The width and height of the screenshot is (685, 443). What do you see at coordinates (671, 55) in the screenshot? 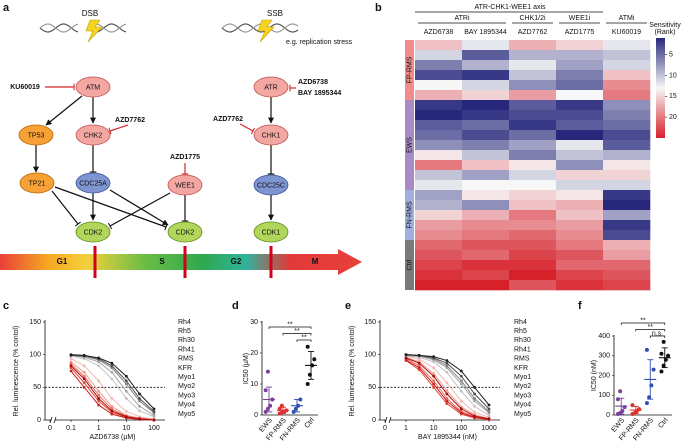
I see `colorbar-tick-label: 5` at bounding box center [671, 55].